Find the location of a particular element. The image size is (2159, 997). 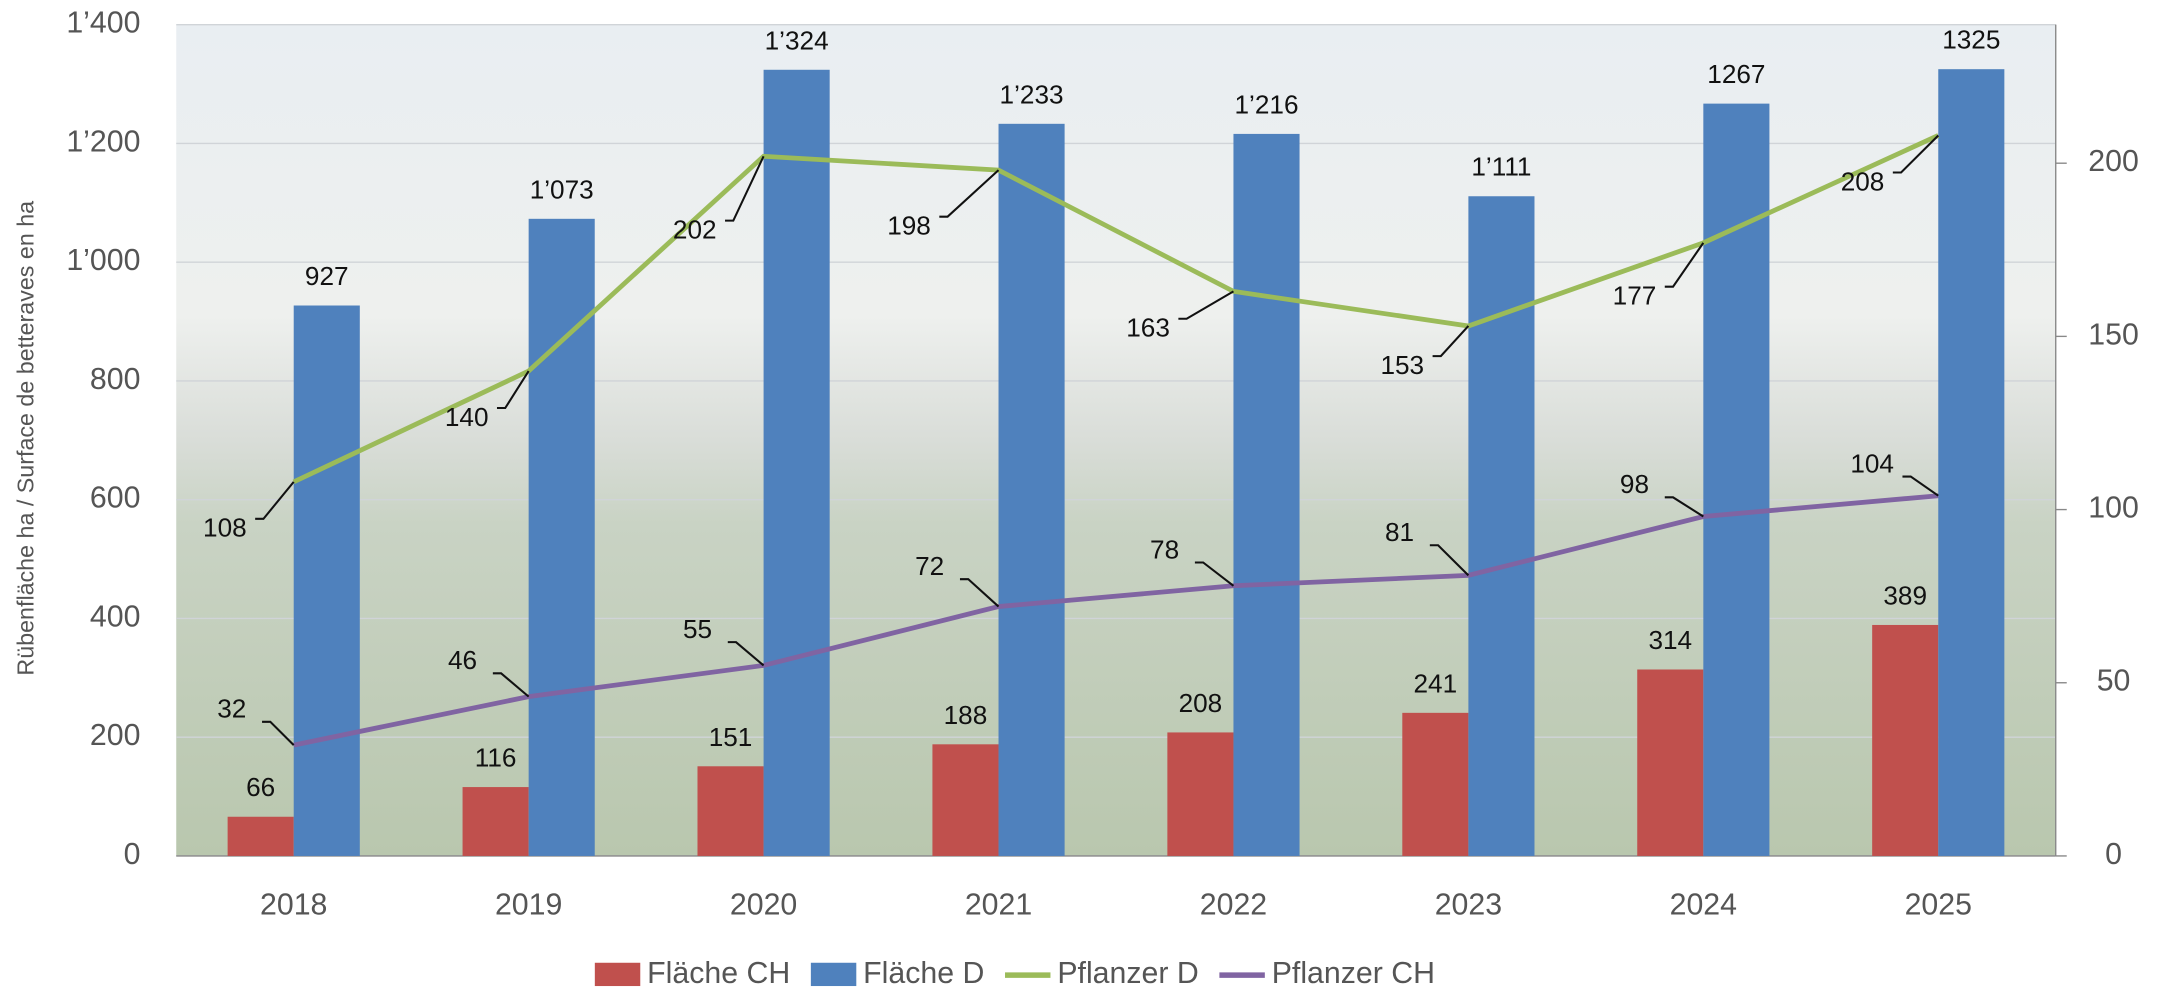

legend-label: Pflanzer D is located at coordinates (1127, 973).